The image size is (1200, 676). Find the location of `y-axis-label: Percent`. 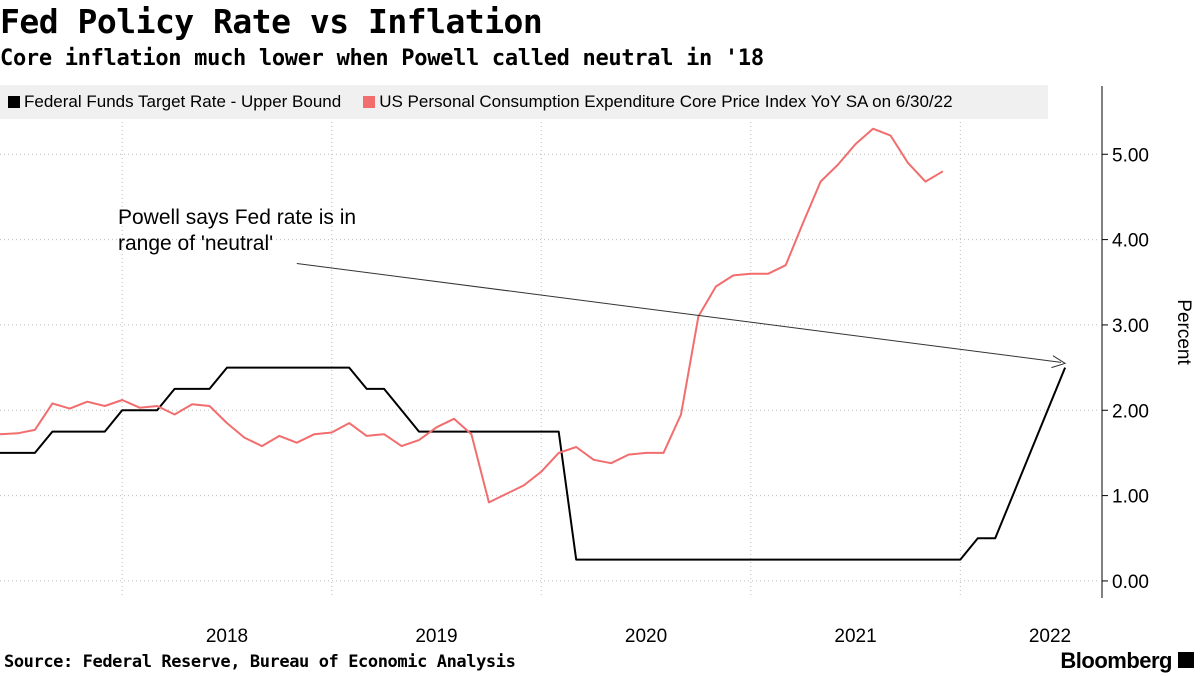

y-axis-label: Percent is located at coordinates (1183, 332).